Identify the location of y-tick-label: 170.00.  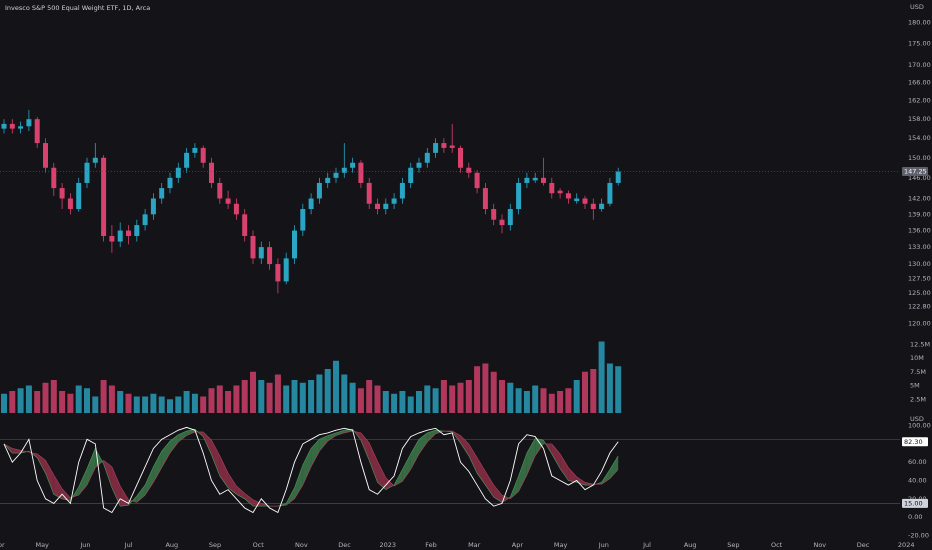
(919, 65).